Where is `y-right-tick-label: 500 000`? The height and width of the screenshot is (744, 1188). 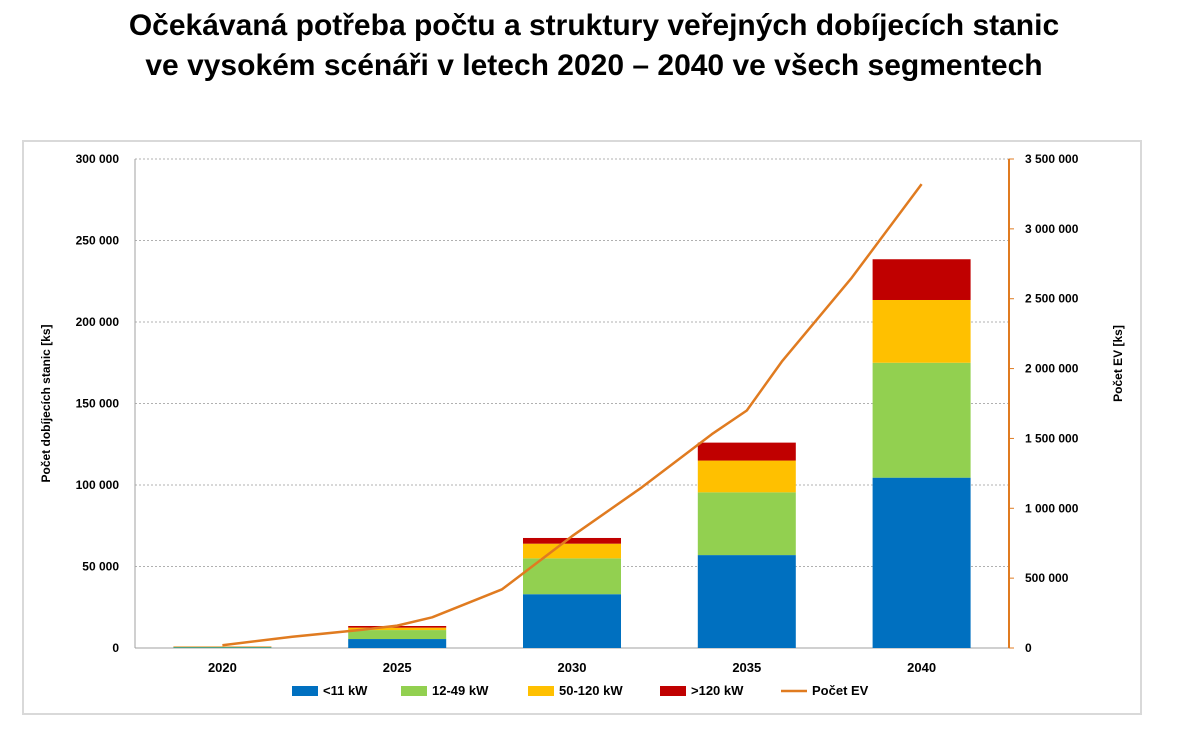
y-right-tick-label: 500 000 is located at coordinates (1047, 578).